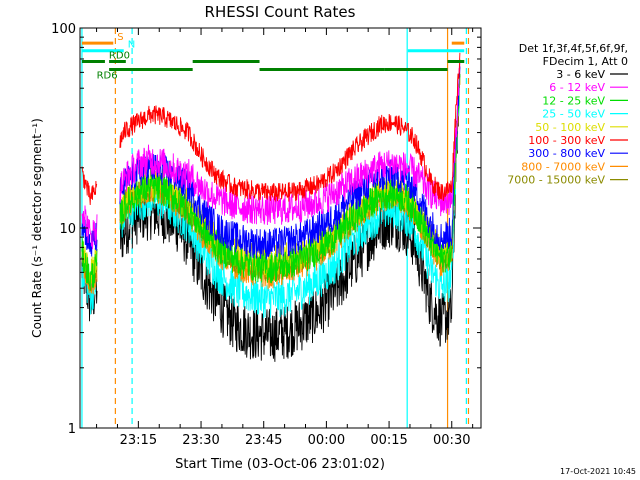 The height and width of the screenshot is (480, 640). What do you see at coordinates (585, 61) in the screenshot?
I see `legend-header-line-2: FDecim 1, Att 0` at bounding box center [585, 61].